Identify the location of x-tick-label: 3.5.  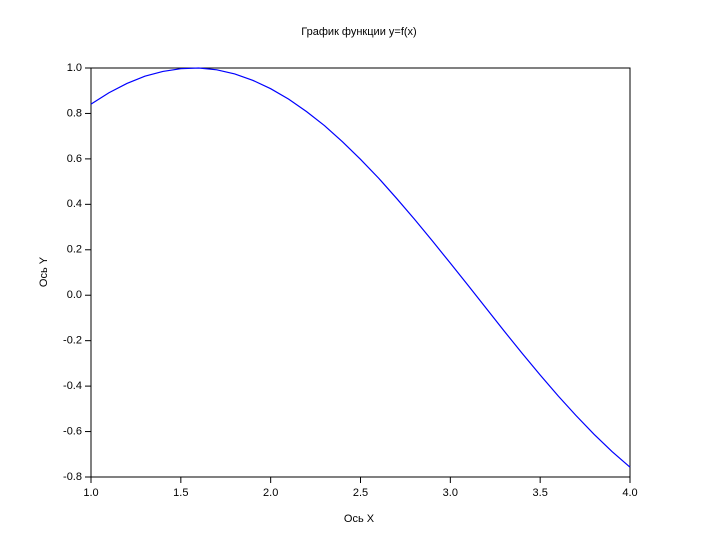
(540, 493).